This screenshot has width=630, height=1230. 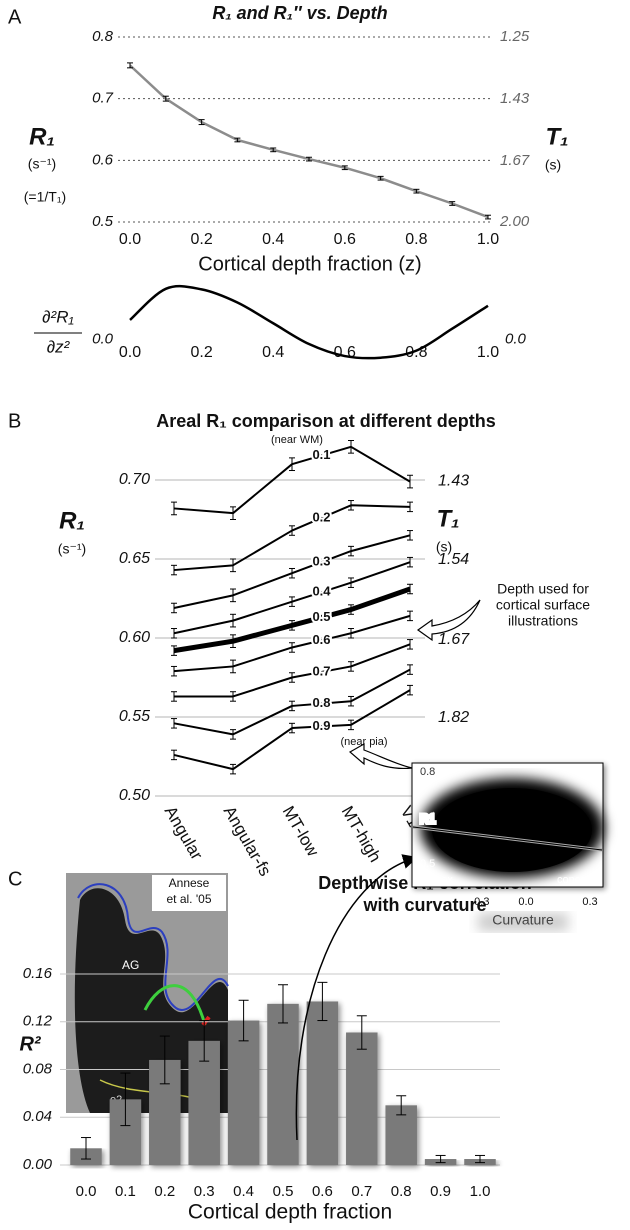 What do you see at coordinates (589, 902) in the screenshot?
I see `inset-tick: 0.3` at bounding box center [589, 902].